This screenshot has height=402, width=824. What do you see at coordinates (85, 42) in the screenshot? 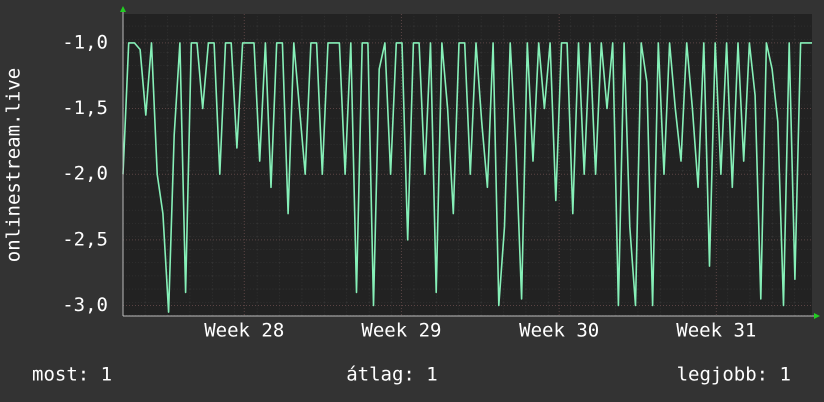
I see `y-tick-label: -1,0` at bounding box center [85, 42].